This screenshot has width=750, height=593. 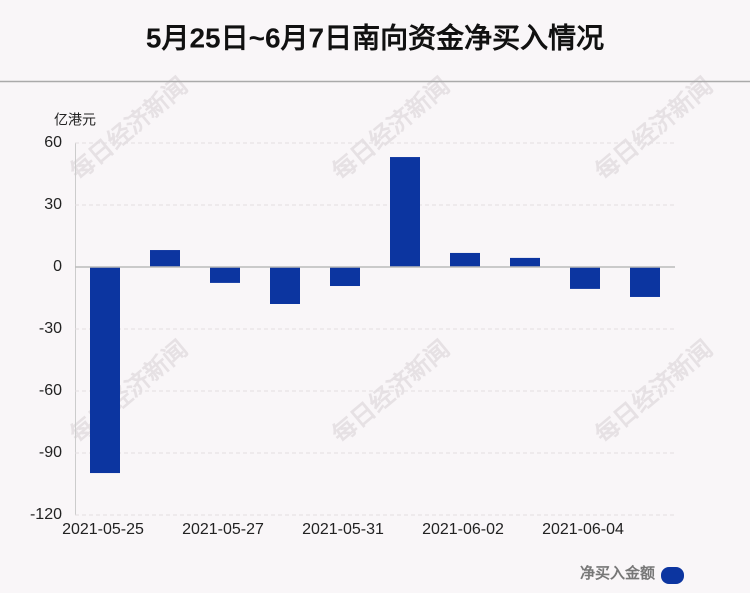 I want to click on y-tick-label: 30, so click(x=53, y=204).